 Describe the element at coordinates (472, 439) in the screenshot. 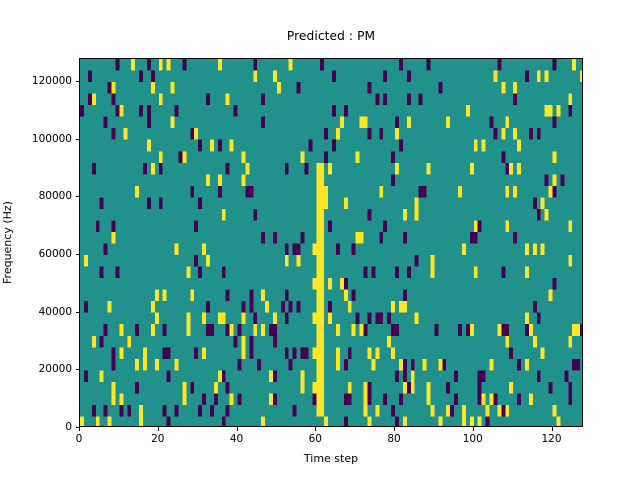

I see `x-tick-label: 100` at that location.